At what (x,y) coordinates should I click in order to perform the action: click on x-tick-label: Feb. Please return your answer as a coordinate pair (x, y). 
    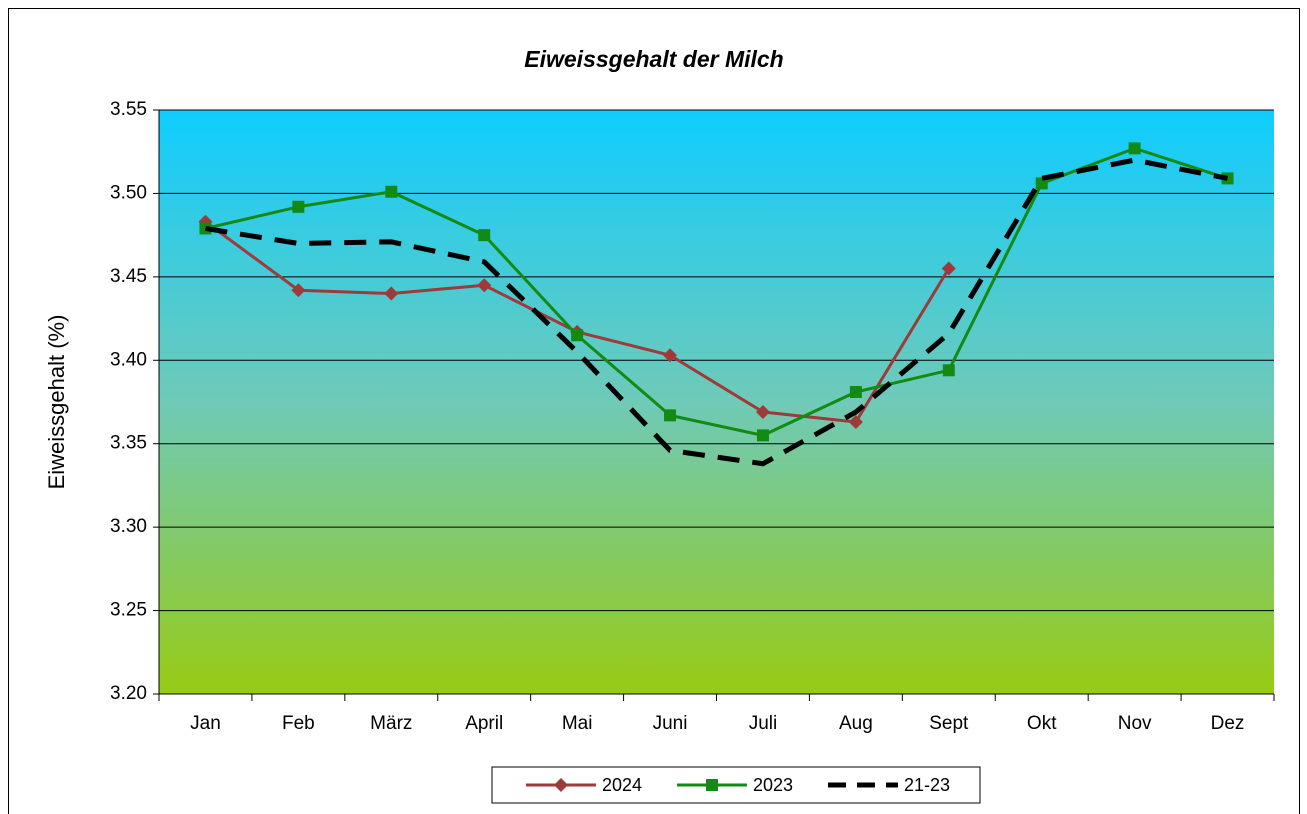
    Looking at the image, I should click on (298, 723).